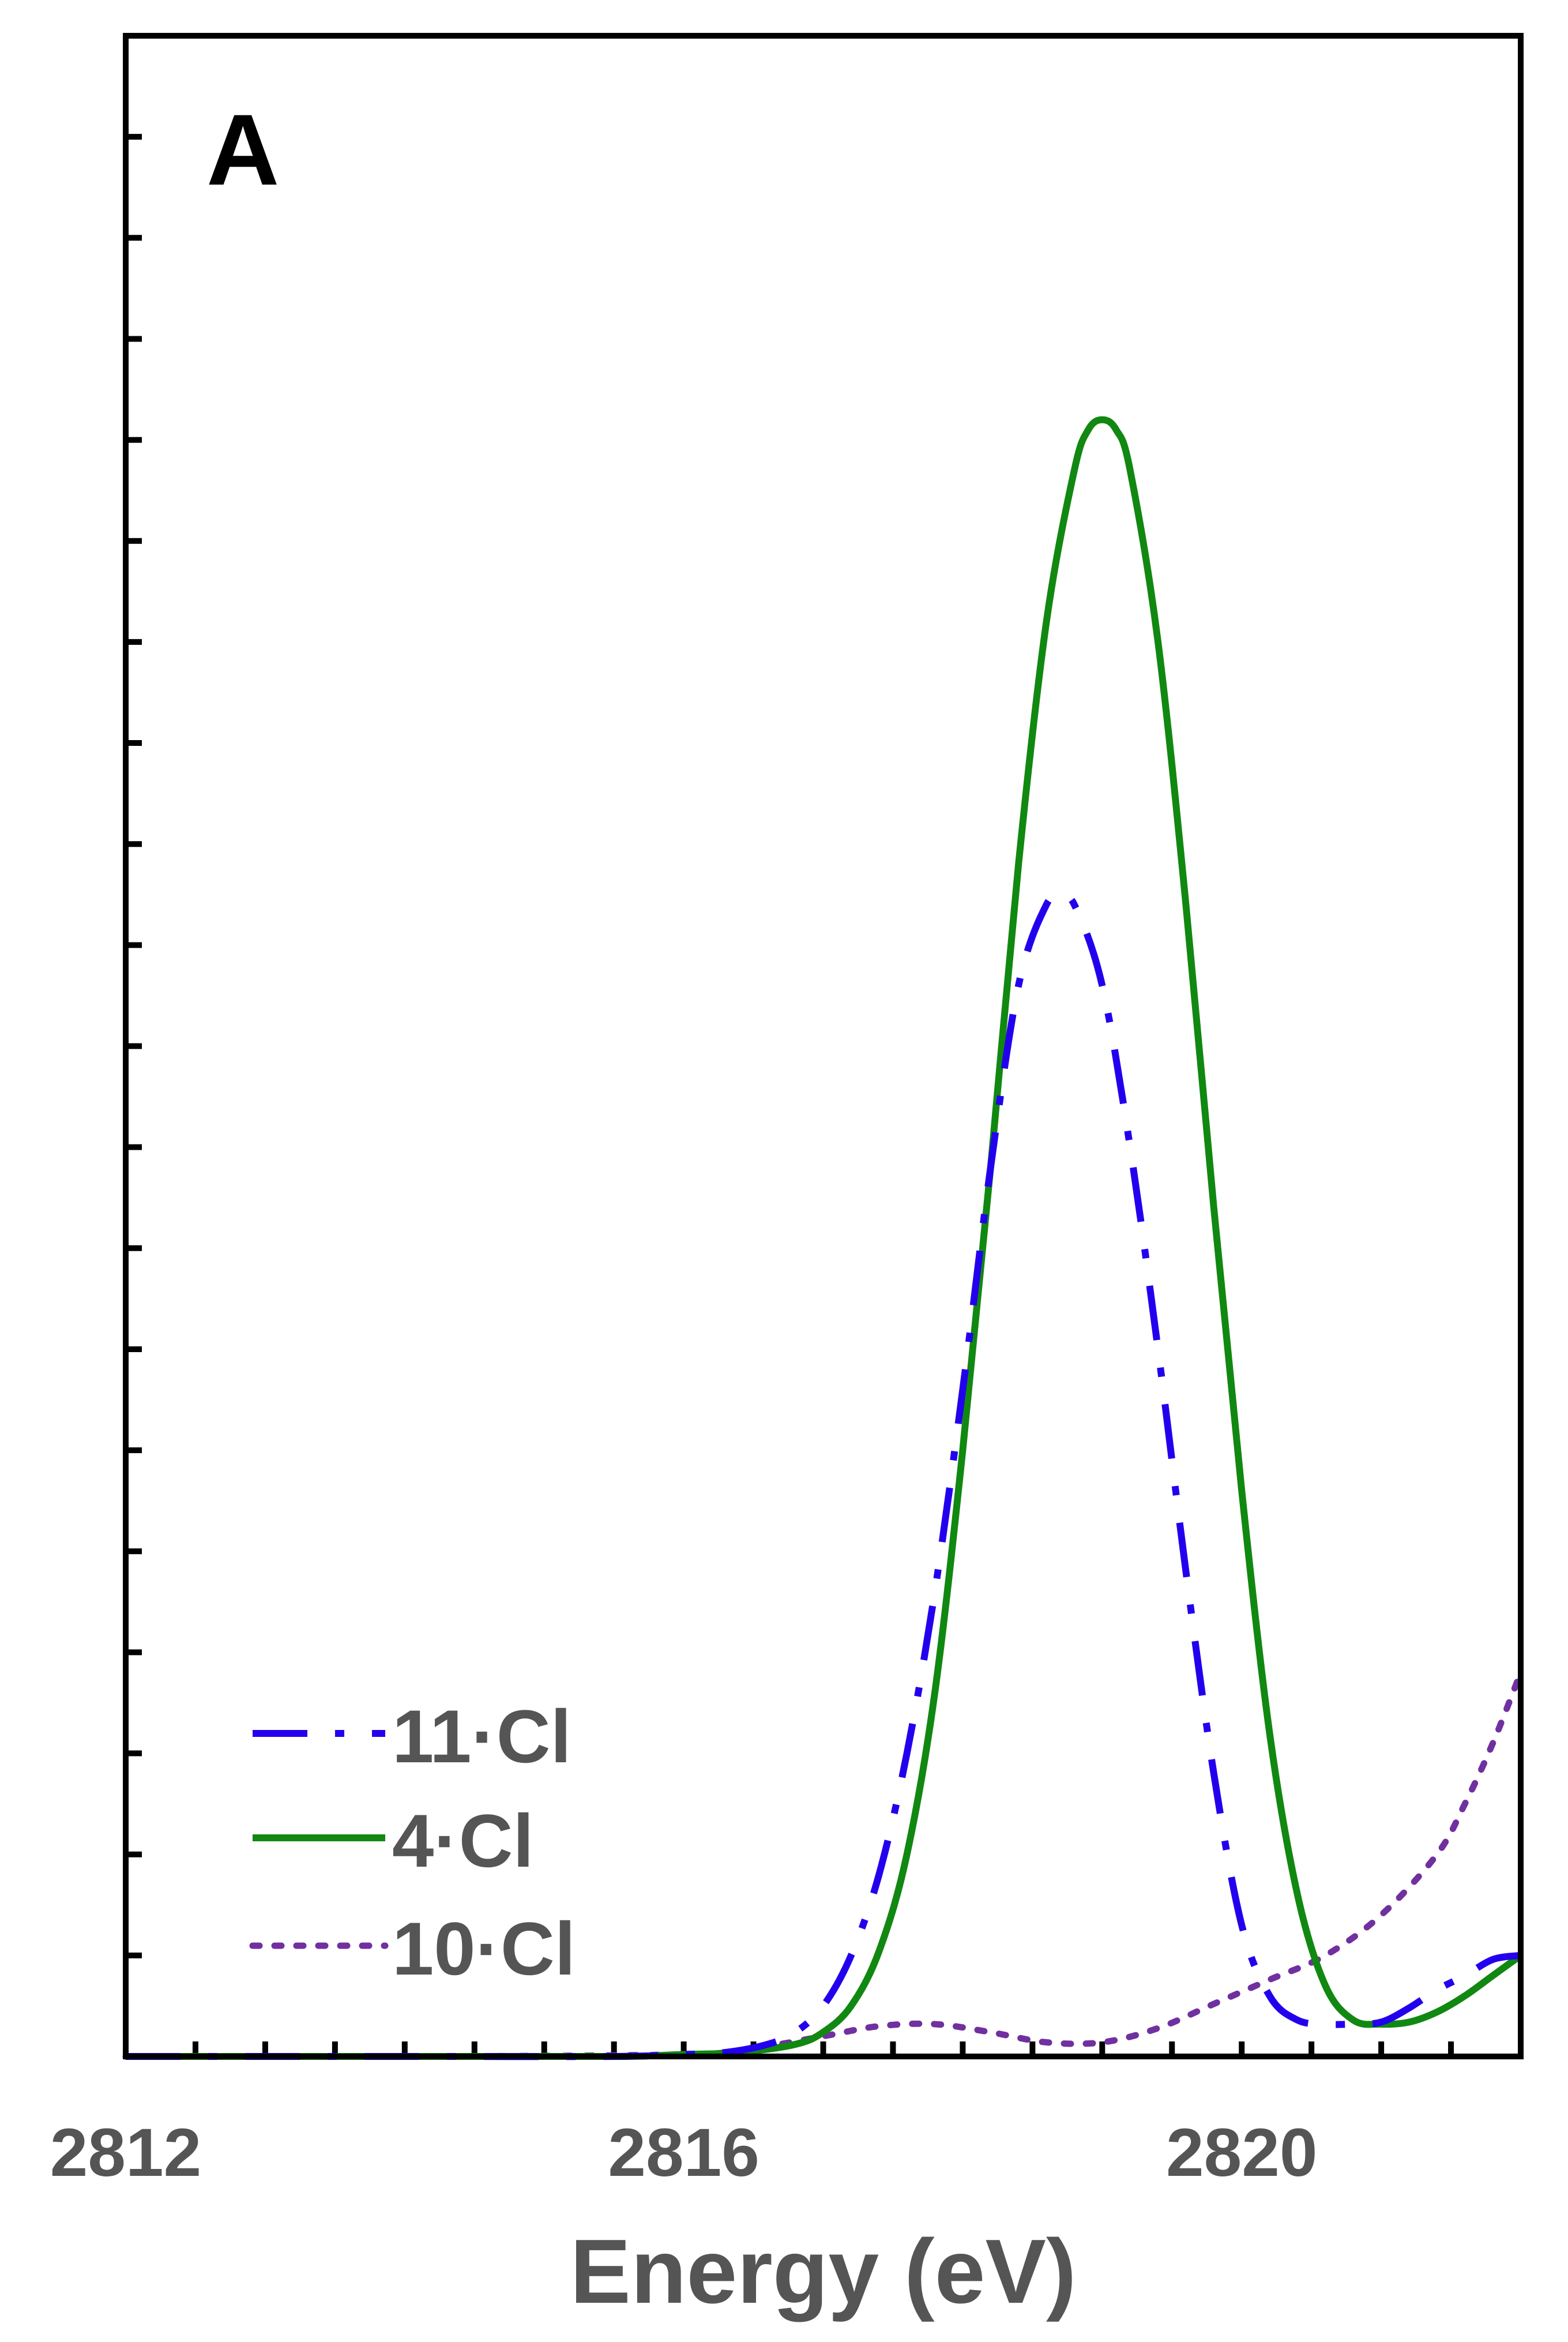 Image resolution: width=1568 pixels, height=2342 pixels. Describe the element at coordinates (484, 1948) in the screenshot. I see `legend-label: 10·Cl` at that location.